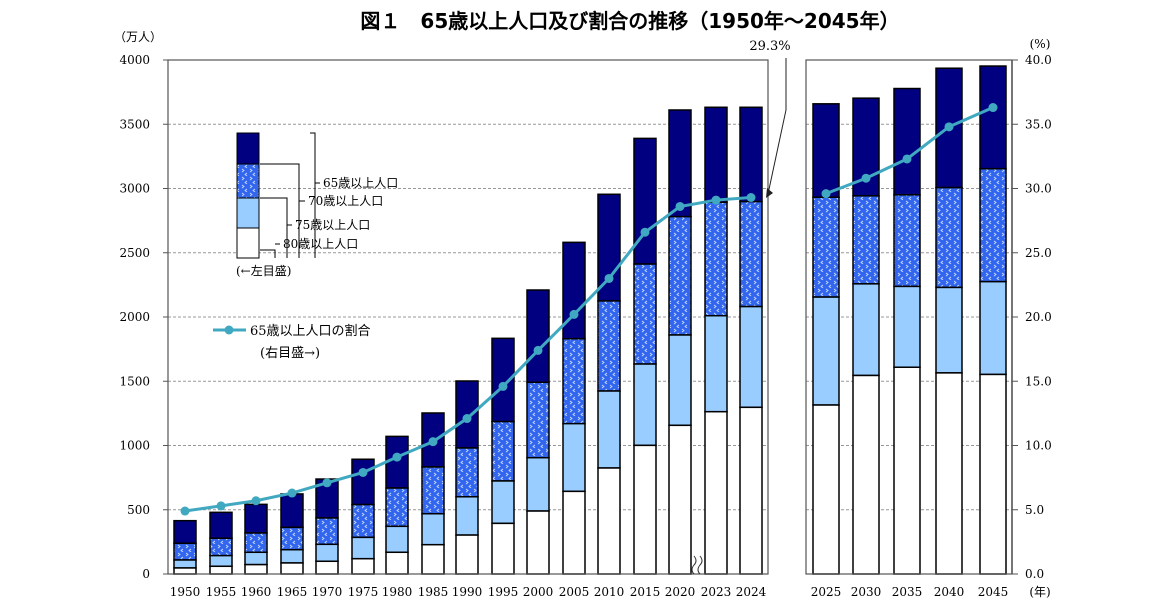 The width and height of the screenshot is (1174, 604). What do you see at coordinates (907, 141) in the screenshot?
I see `bar-segment-65-2035` at bounding box center [907, 141].